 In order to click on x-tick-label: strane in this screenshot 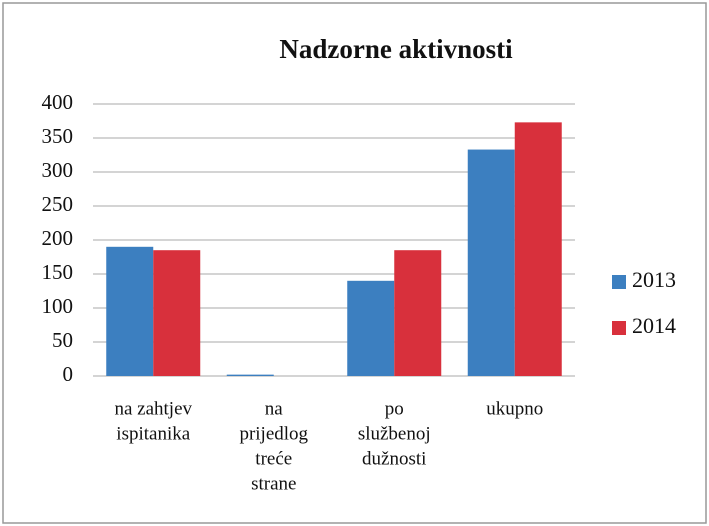, I will do `click(273, 483)`.